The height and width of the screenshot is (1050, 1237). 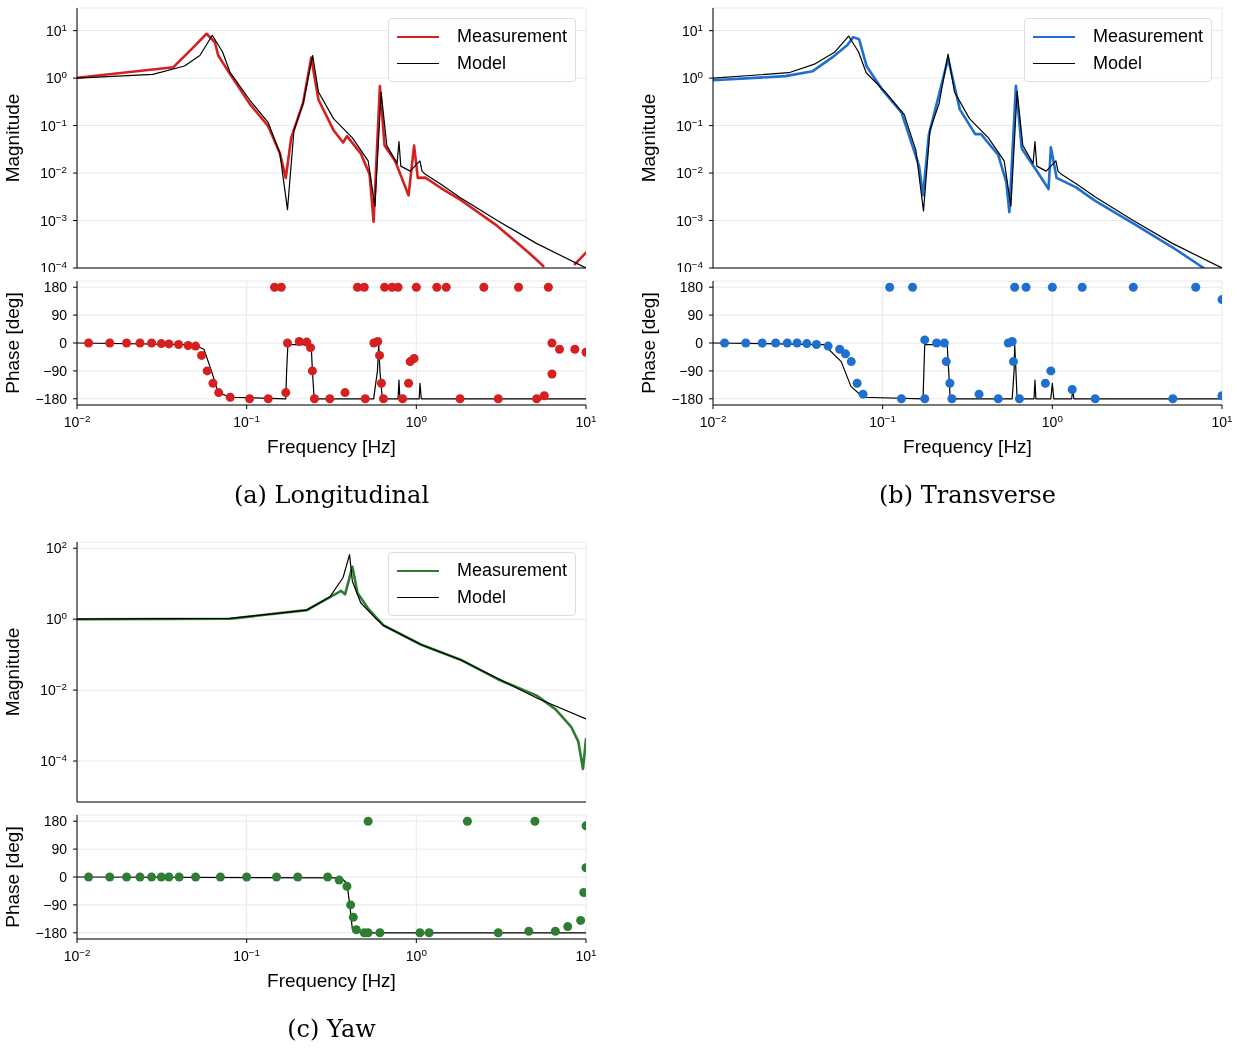 I want to click on text: (a) Longitudinal, so click(x=331, y=495).